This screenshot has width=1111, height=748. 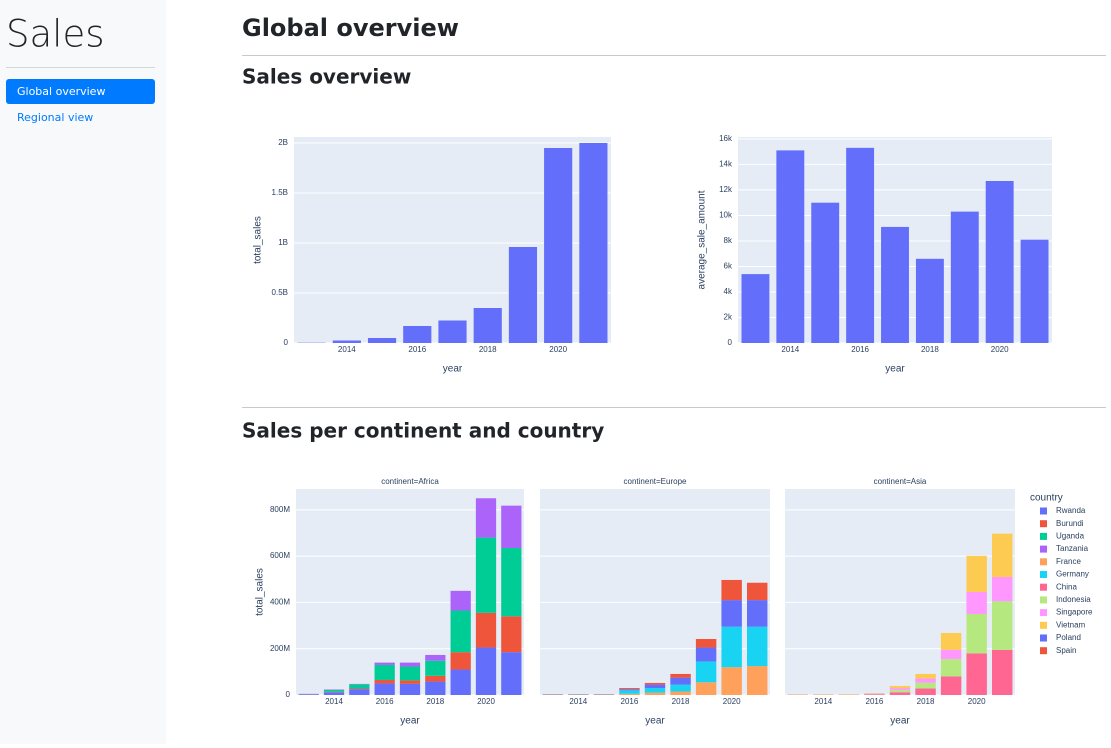 I want to click on section-title: Sales overview, so click(x=326, y=77).